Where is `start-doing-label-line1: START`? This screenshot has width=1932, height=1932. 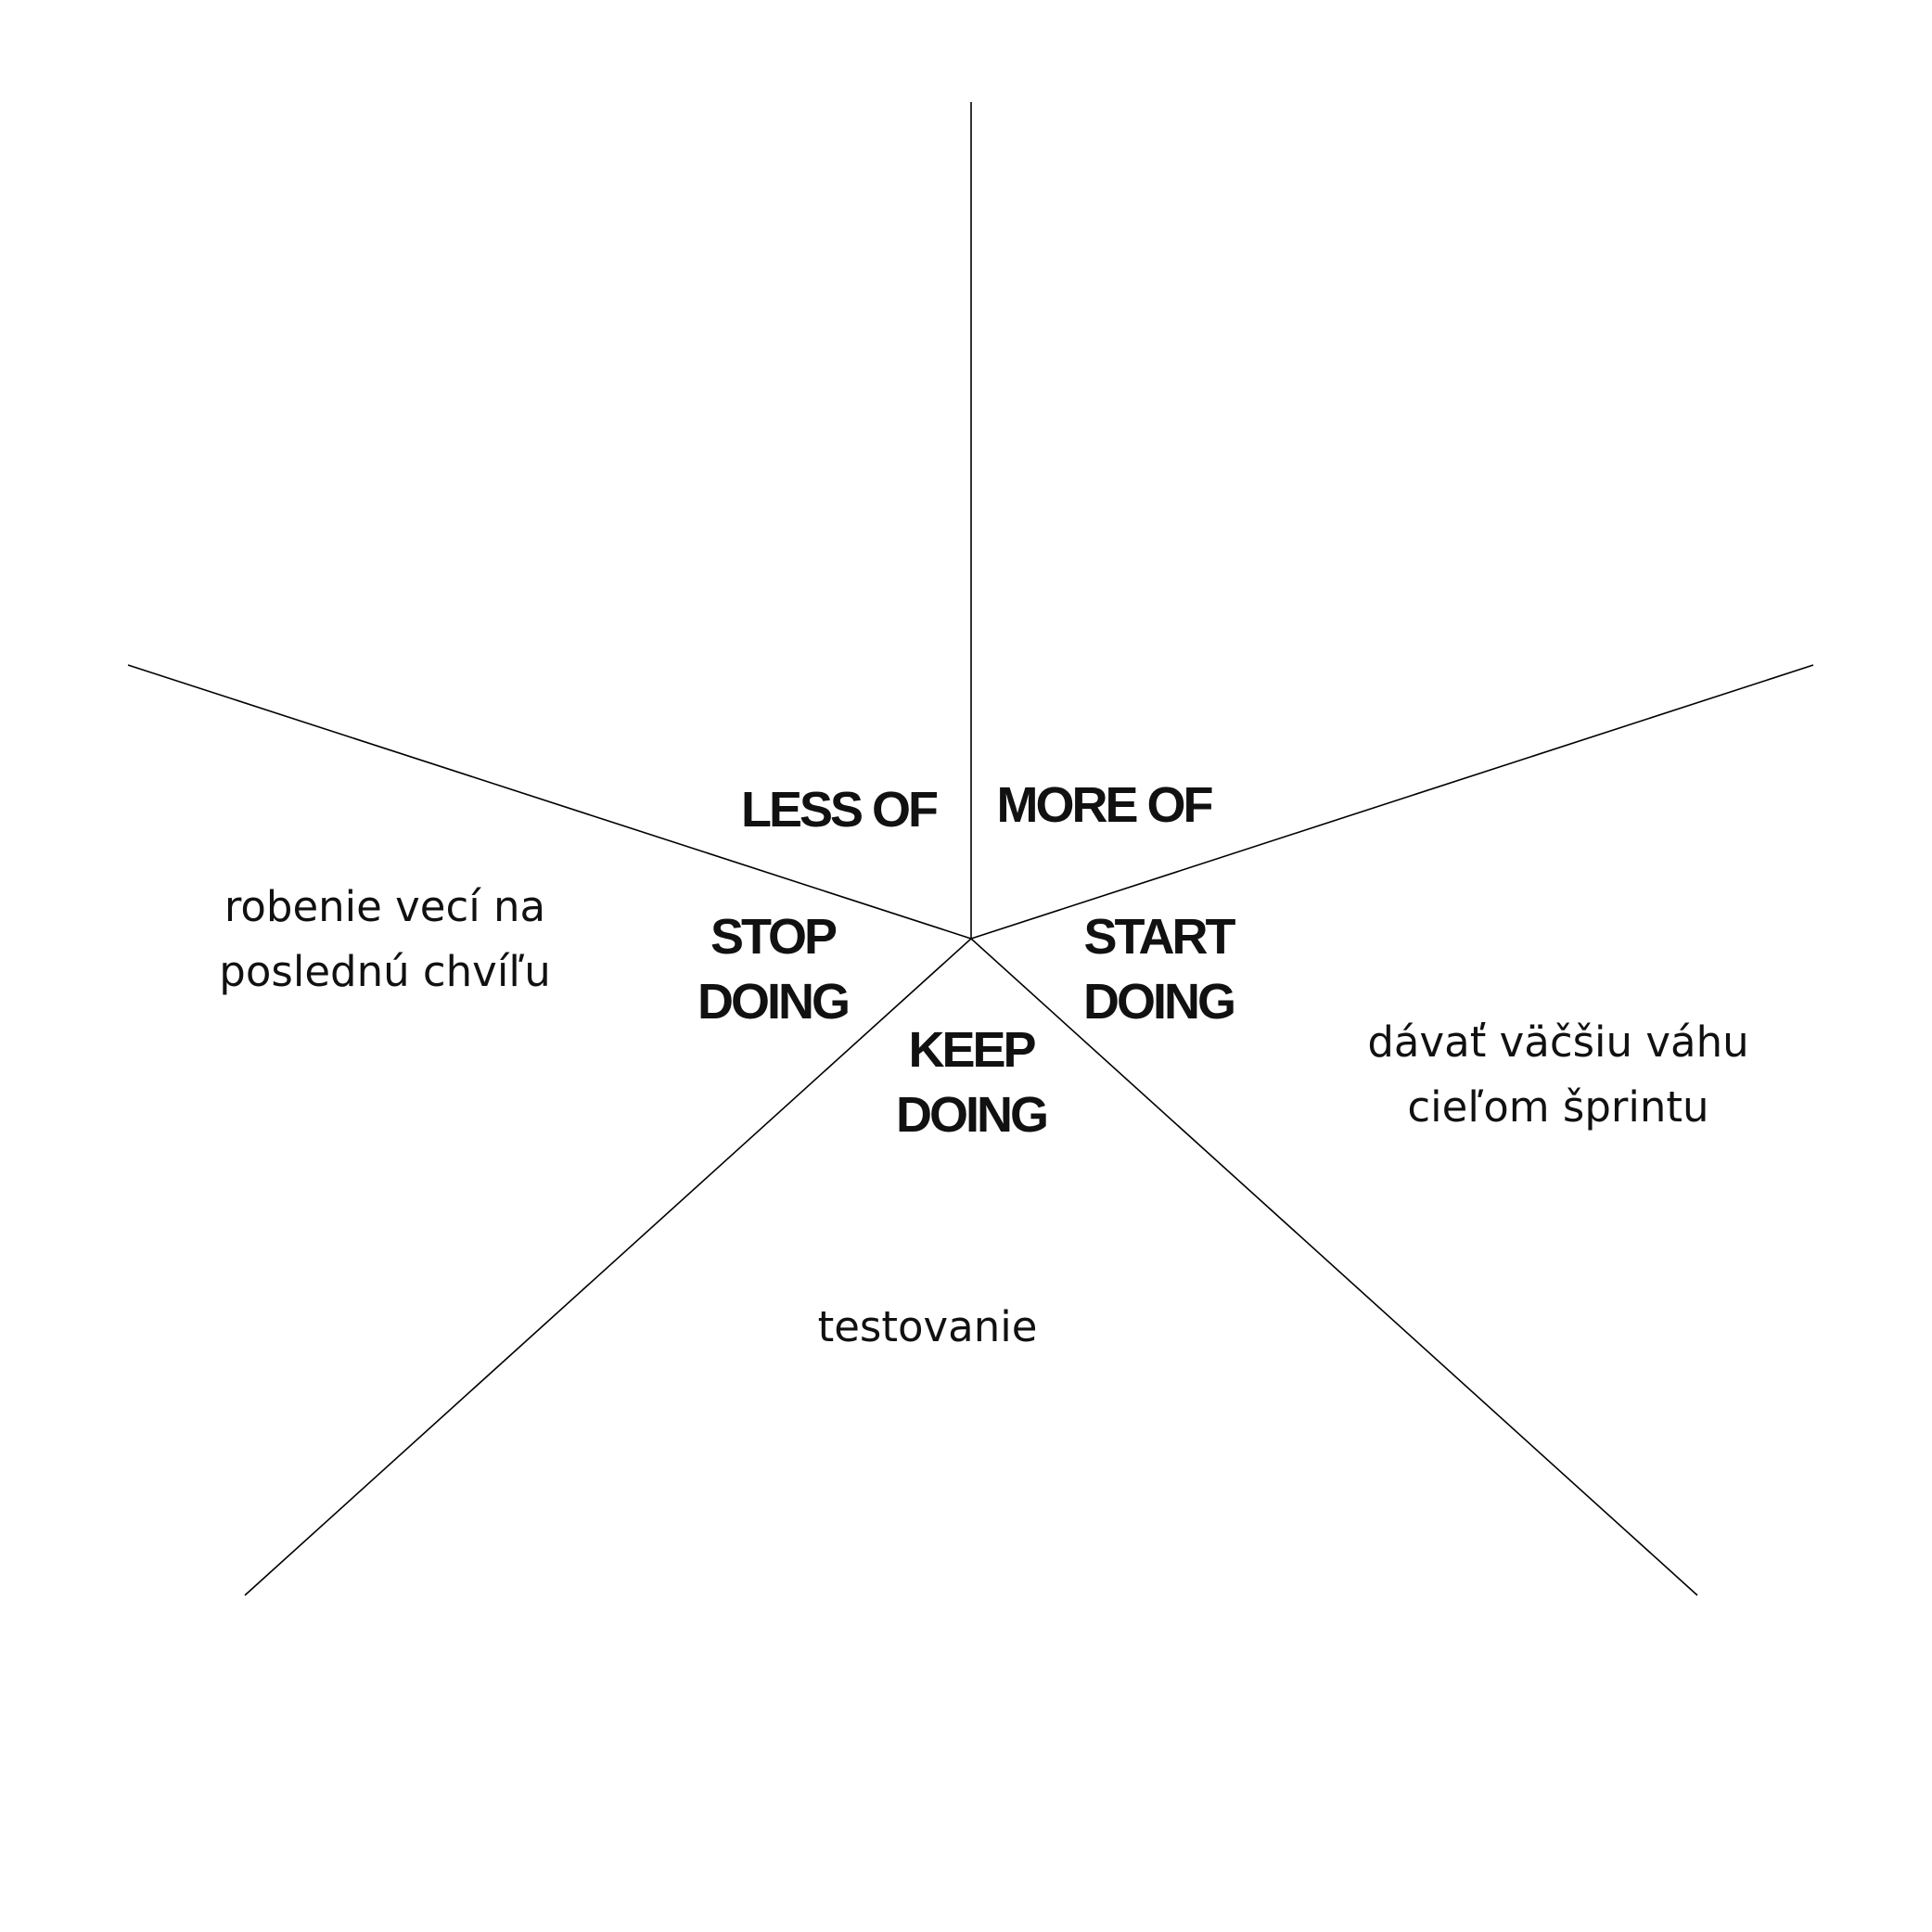 start-doing-label-line1: START is located at coordinates (1159, 937).